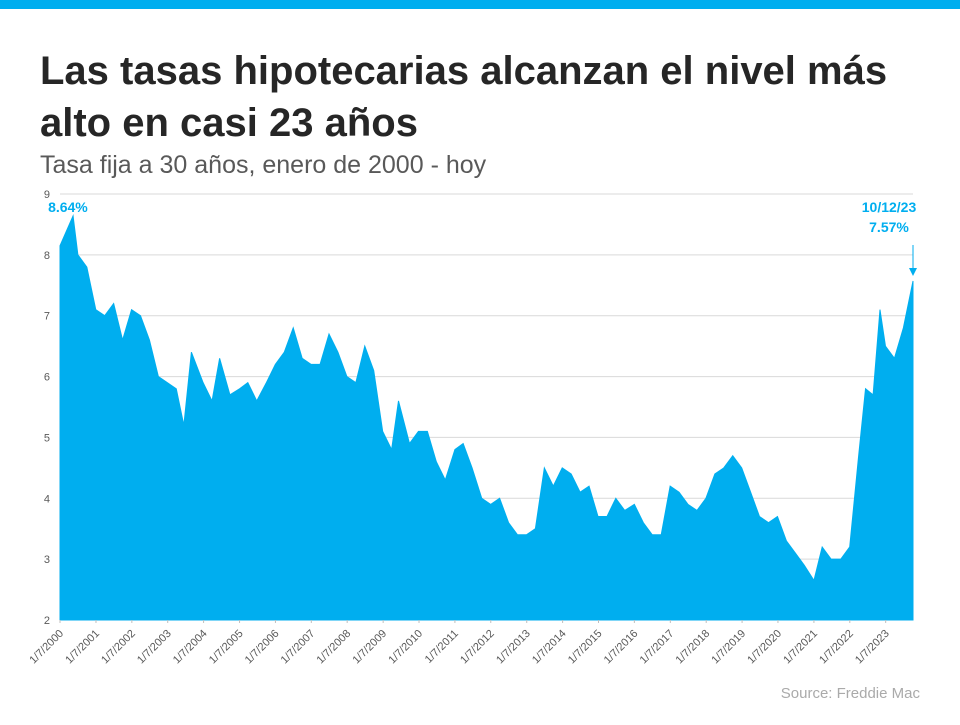 This screenshot has width=960, height=725. Describe the element at coordinates (693, 647) in the screenshot. I see `x-tick-label: 1/7/2018` at that location.